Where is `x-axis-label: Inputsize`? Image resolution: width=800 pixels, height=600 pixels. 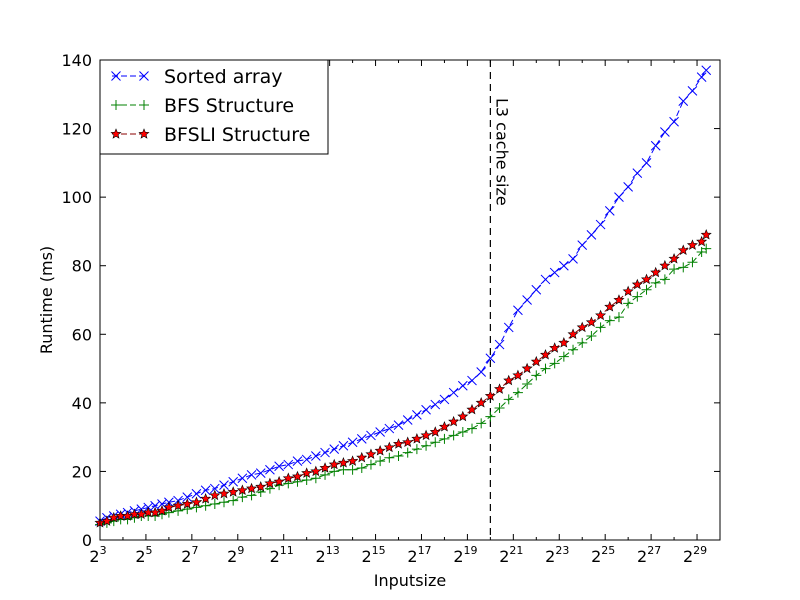 x-axis-label: Inputsize is located at coordinates (410, 580).